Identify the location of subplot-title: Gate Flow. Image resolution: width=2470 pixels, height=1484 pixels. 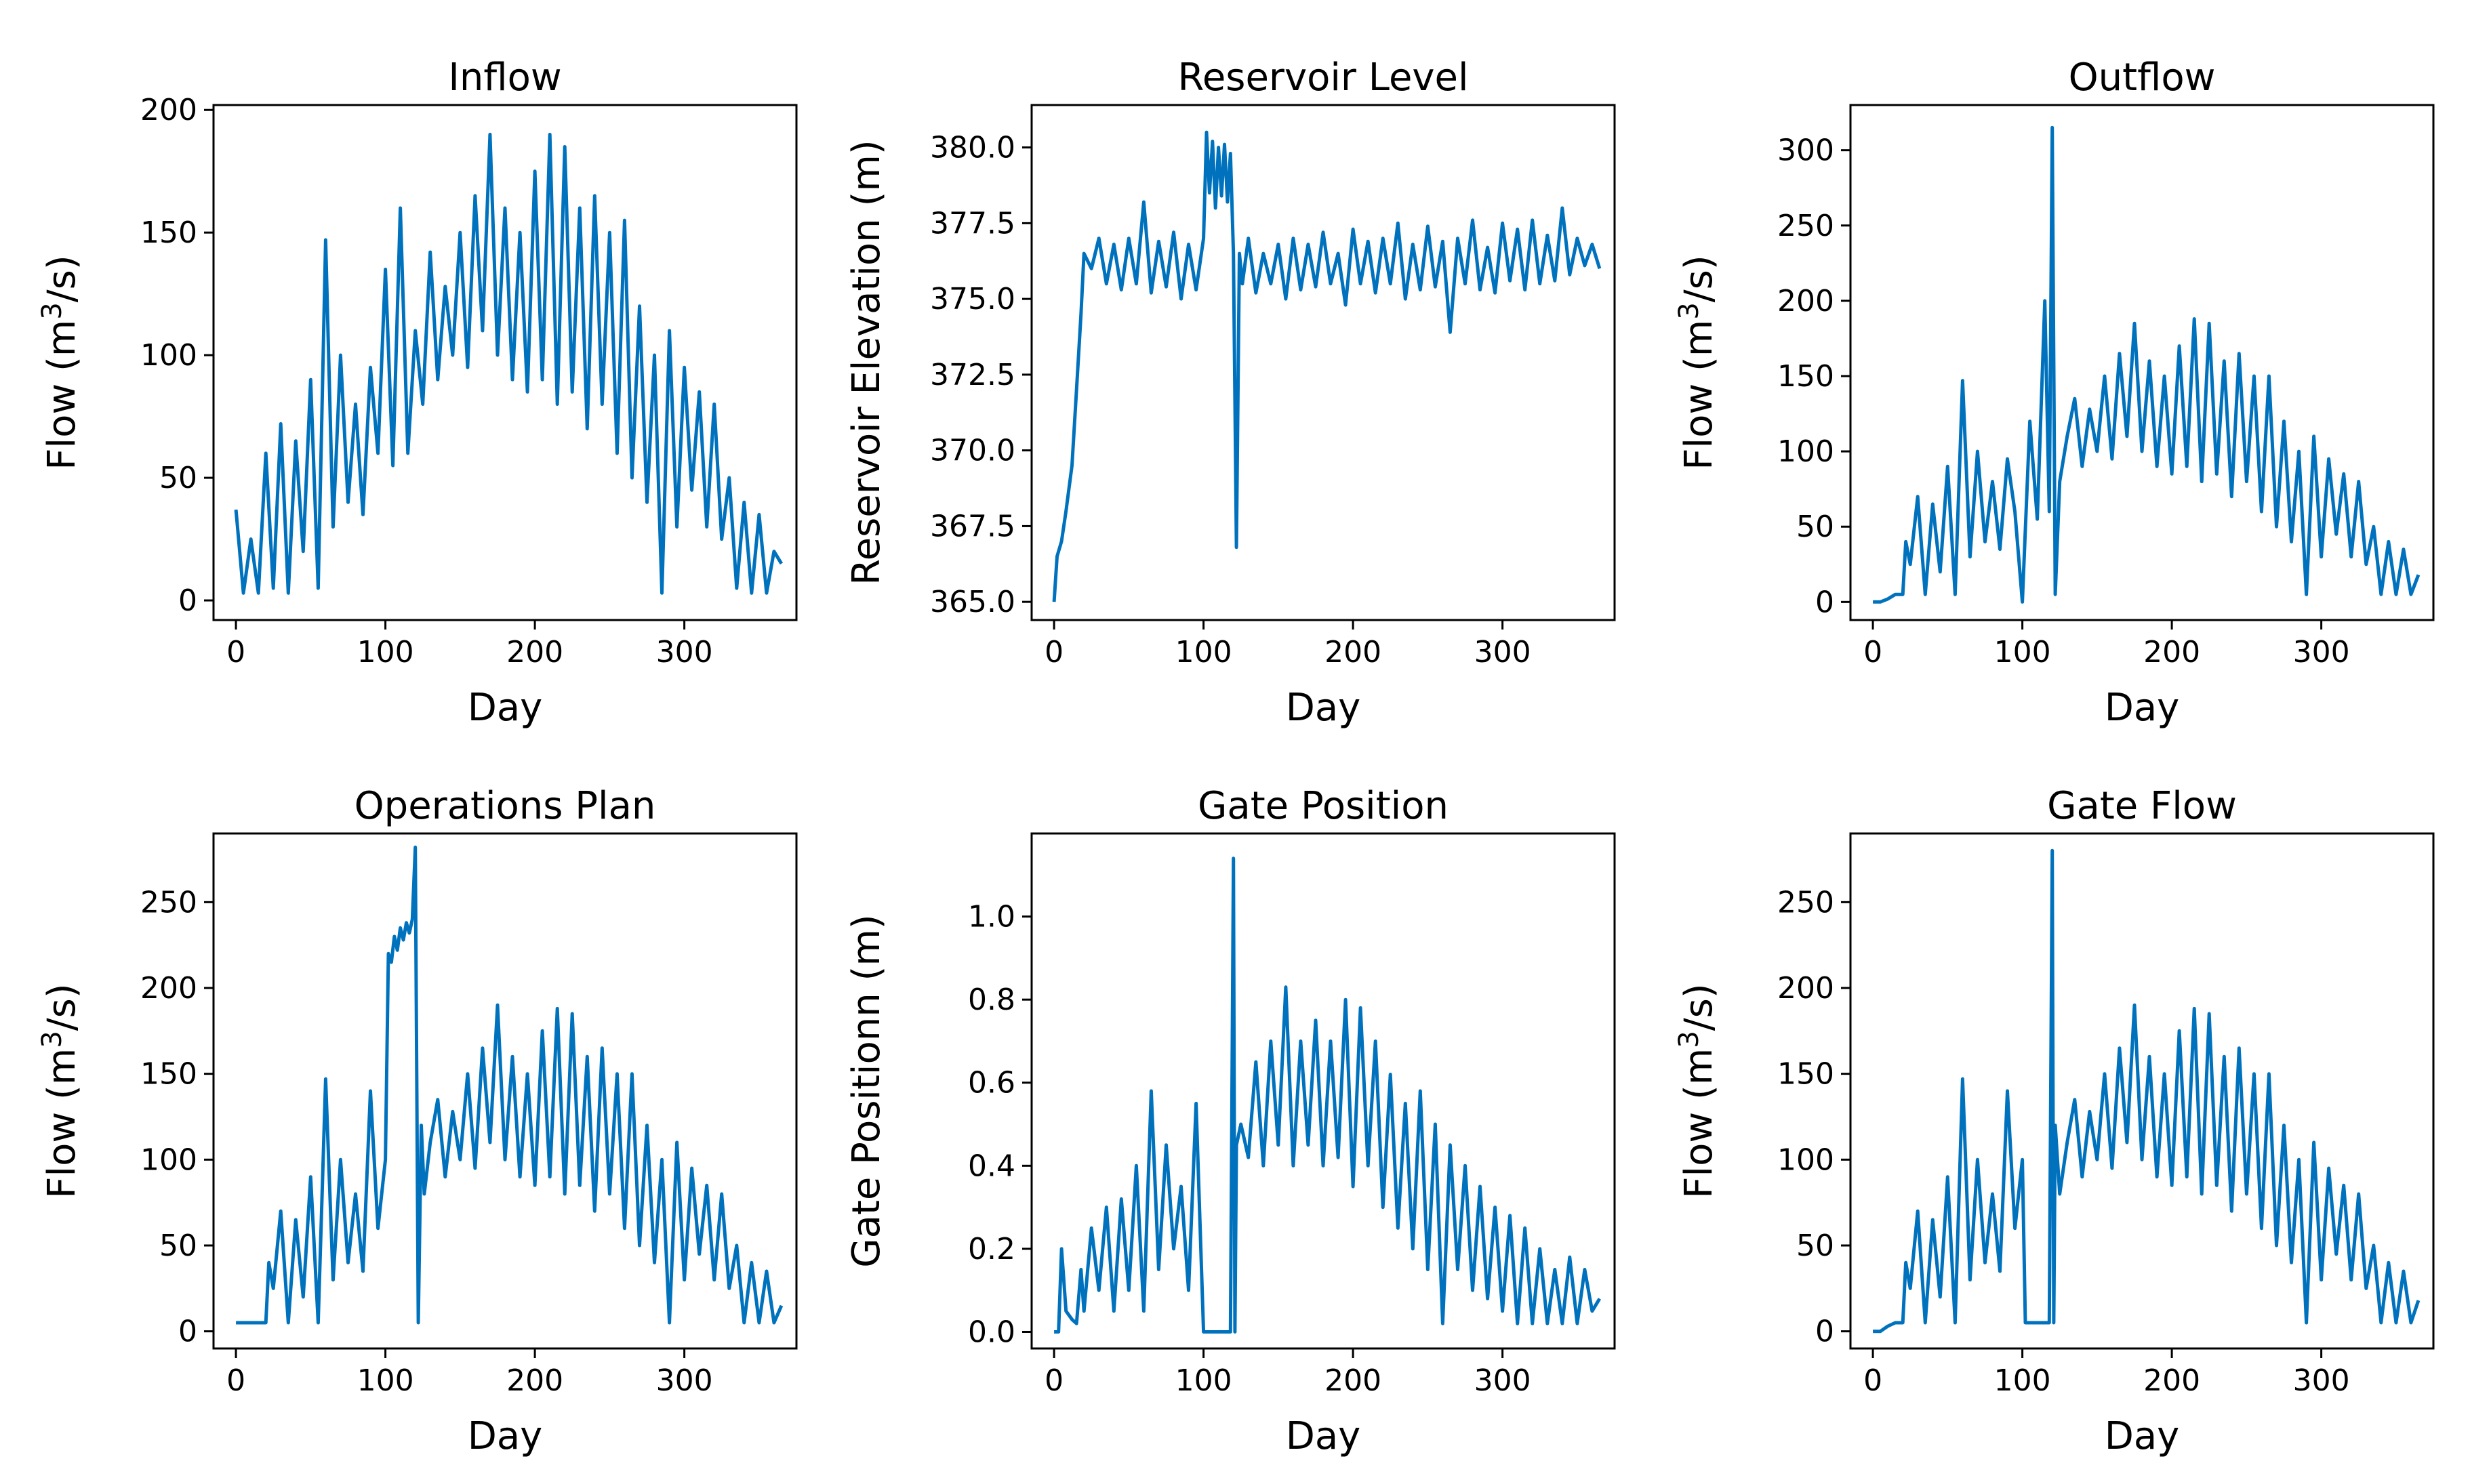
(2142, 806).